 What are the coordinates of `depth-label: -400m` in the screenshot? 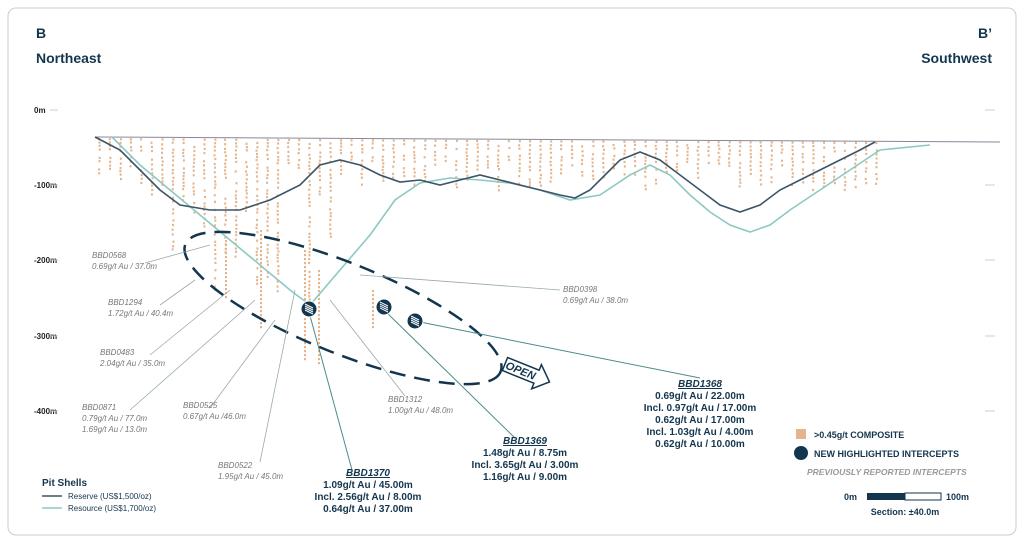 It's located at (45, 411).